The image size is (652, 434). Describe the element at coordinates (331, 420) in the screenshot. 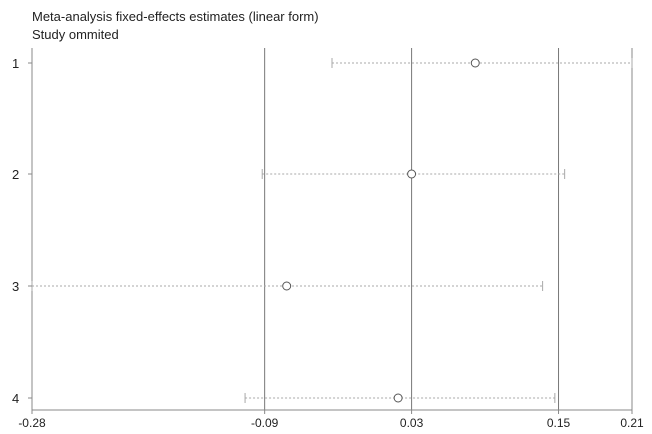

I see `x-tick-labels: -0.28 -0.09 0.03 0.15 0.21` at that location.